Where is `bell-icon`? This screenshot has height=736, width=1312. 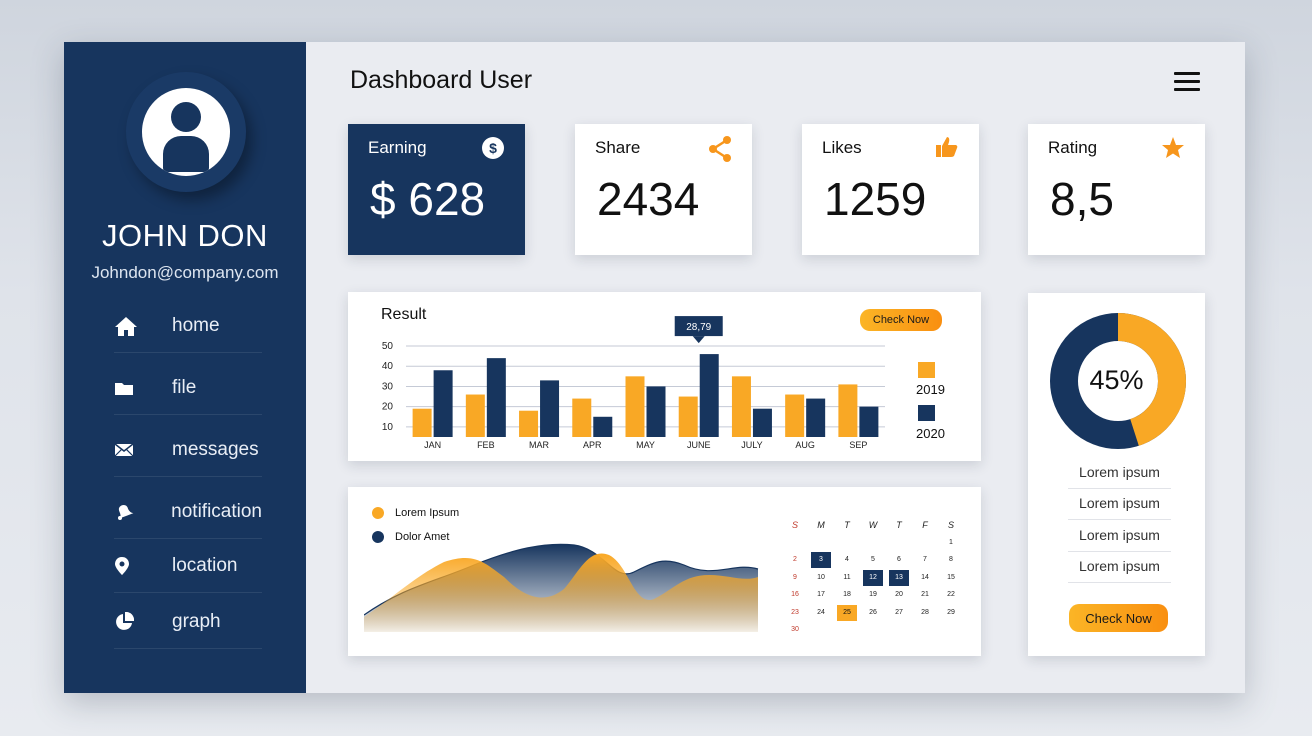
bell-icon is located at coordinates (129, 512).